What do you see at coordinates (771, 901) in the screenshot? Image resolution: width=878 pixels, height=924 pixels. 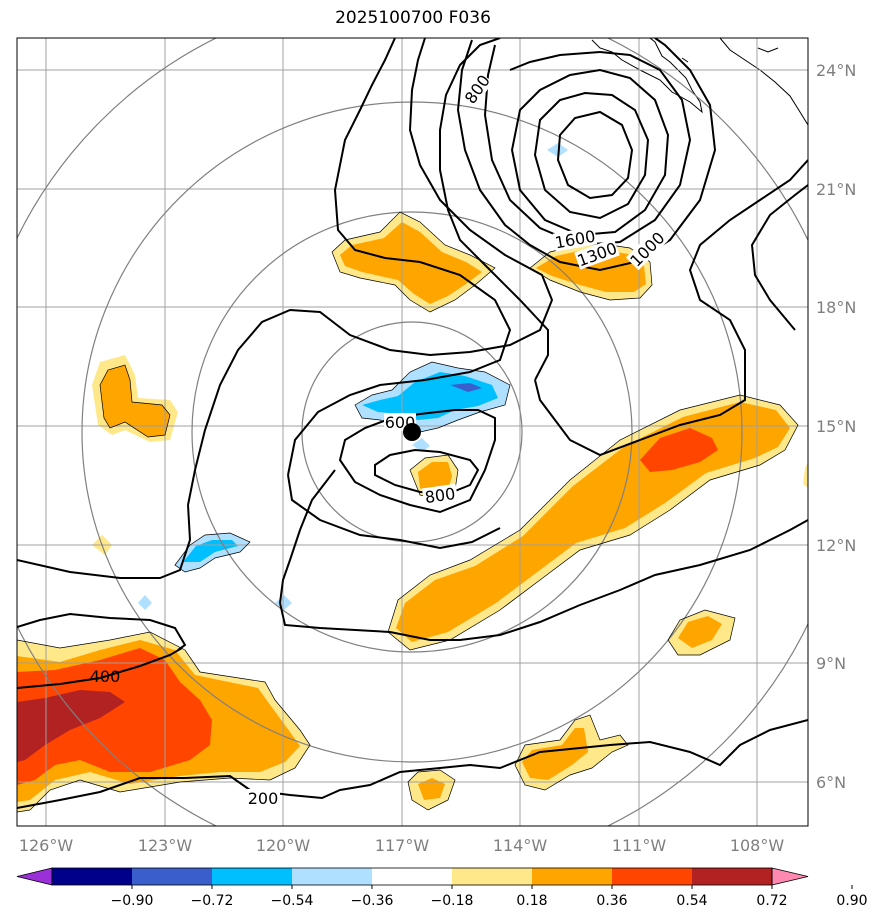 I see `colorbar-tick-label: 0.72` at bounding box center [771, 901].